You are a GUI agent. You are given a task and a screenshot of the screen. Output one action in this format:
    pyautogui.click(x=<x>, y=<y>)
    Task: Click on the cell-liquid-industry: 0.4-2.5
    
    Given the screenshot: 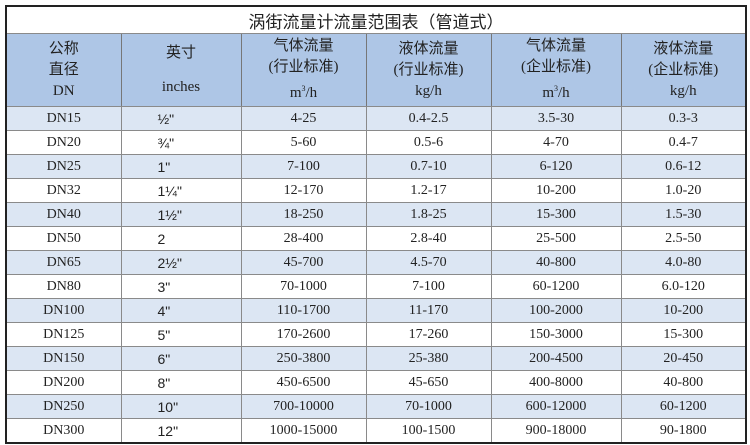 What is the action you would take?
    pyautogui.click(x=428, y=118)
    